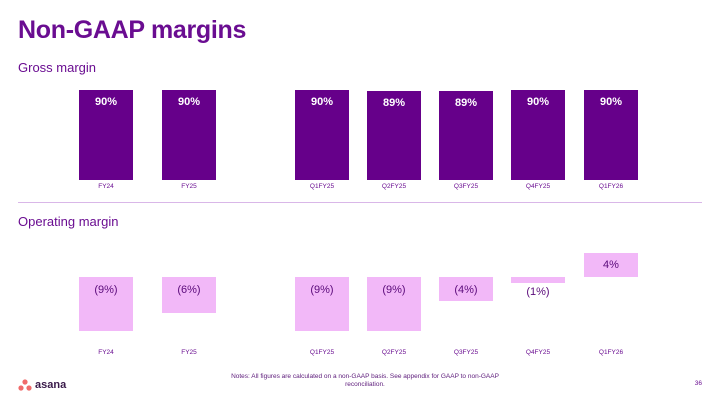 The image size is (720, 405). I want to click on operating-margin-category-label: Q1FY26, so click(611, 352).